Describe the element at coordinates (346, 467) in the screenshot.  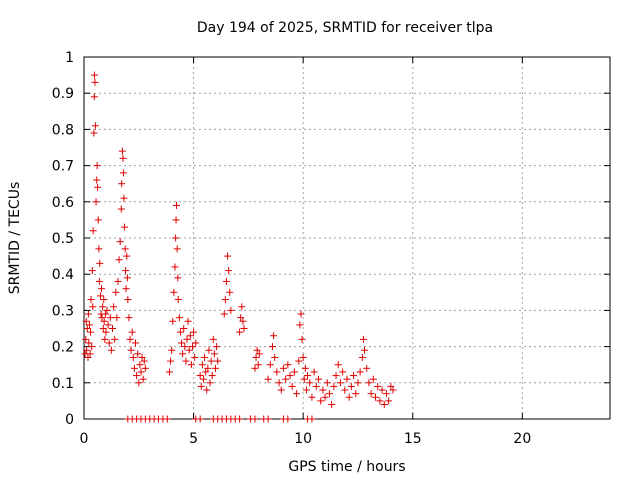
I see `x-axis-label: GPS time / hours` at that location.